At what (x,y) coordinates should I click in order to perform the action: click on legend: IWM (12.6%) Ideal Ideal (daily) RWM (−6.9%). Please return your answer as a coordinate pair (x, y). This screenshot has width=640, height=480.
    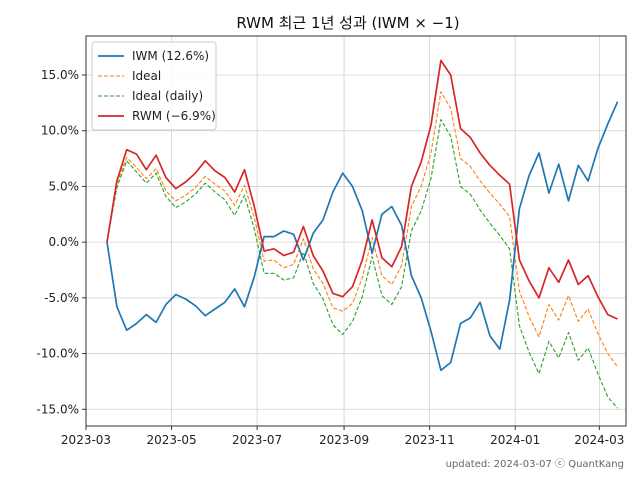
    Looking at the image, I should click on (154, 86).